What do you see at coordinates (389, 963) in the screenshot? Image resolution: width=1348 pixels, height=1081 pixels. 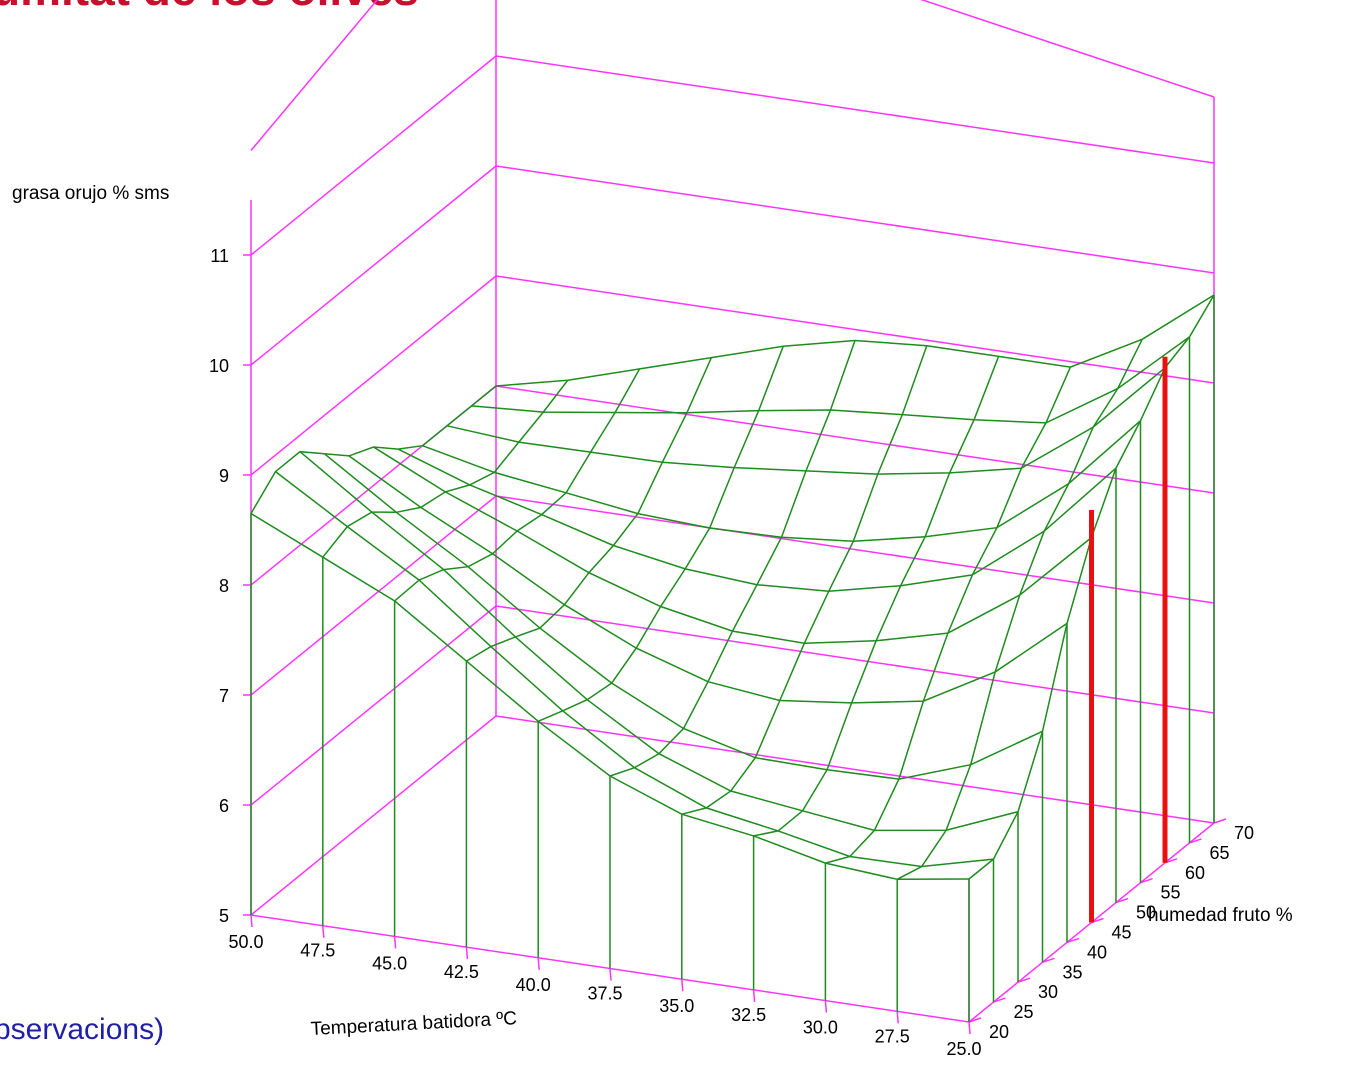 I see `x-tick-label: 45.0` at bounding box center [389, 963].